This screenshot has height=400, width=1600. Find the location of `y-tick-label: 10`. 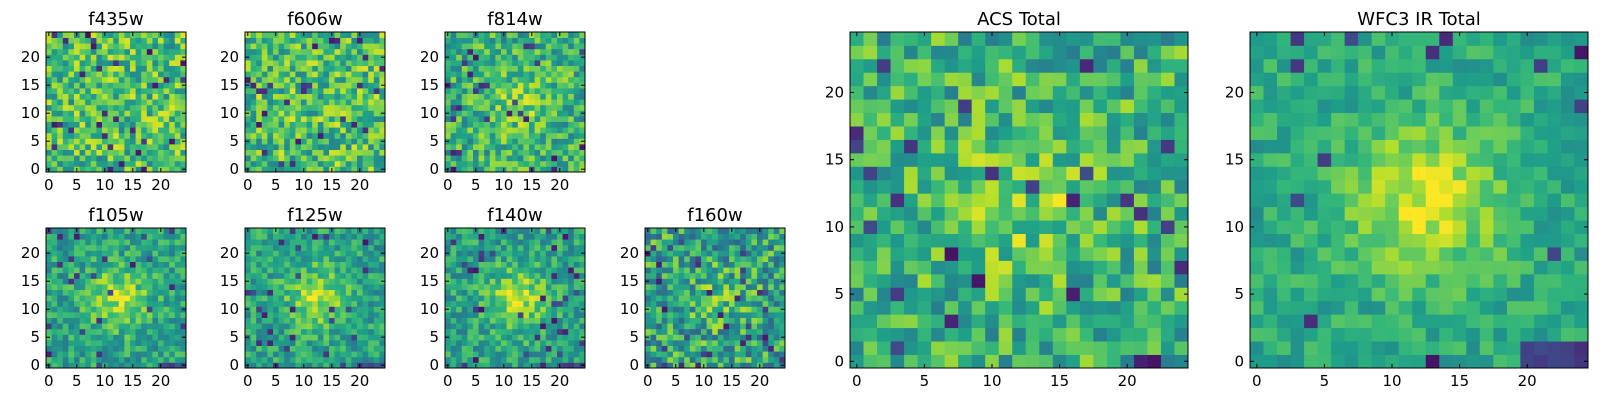

y-tick-label: 10 is located at coordinates (429, 309).